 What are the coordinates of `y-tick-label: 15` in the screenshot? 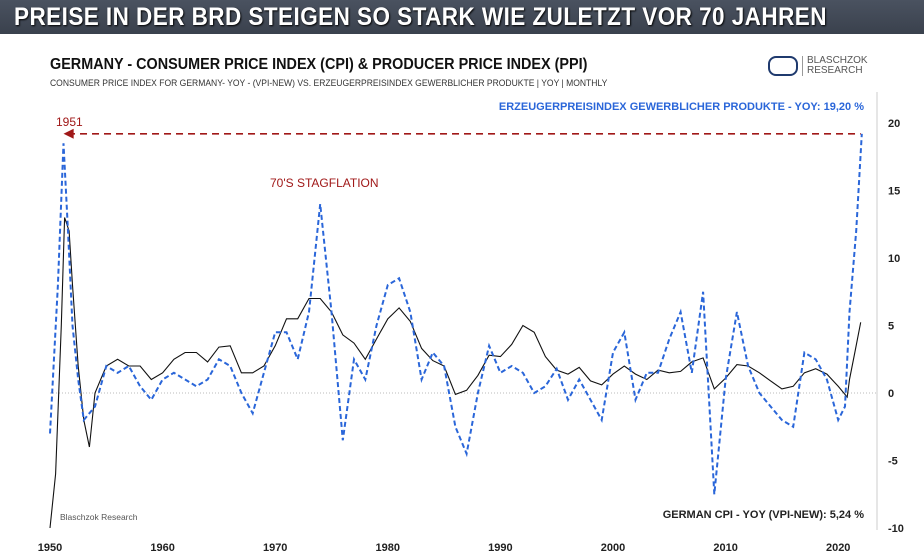 It's located at (894, 192).